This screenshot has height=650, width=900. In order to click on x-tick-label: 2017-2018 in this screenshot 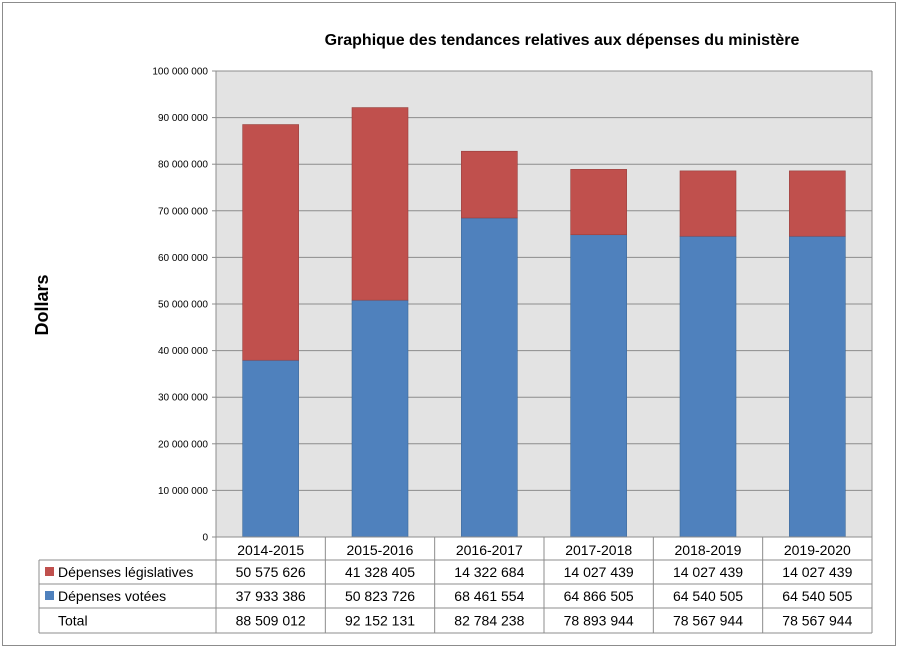, I will do `click(598, 550)`.